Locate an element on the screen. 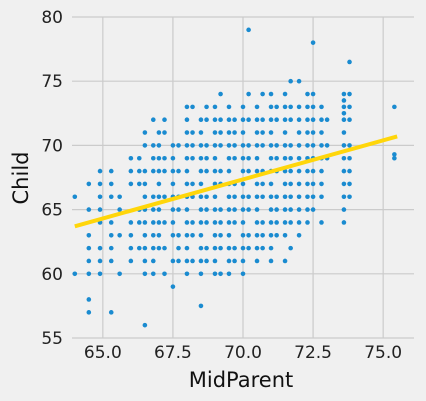 The width and height of the screenshot is (426, 401). x-tick-label: 70.0 is located at coordinates (243, 353).